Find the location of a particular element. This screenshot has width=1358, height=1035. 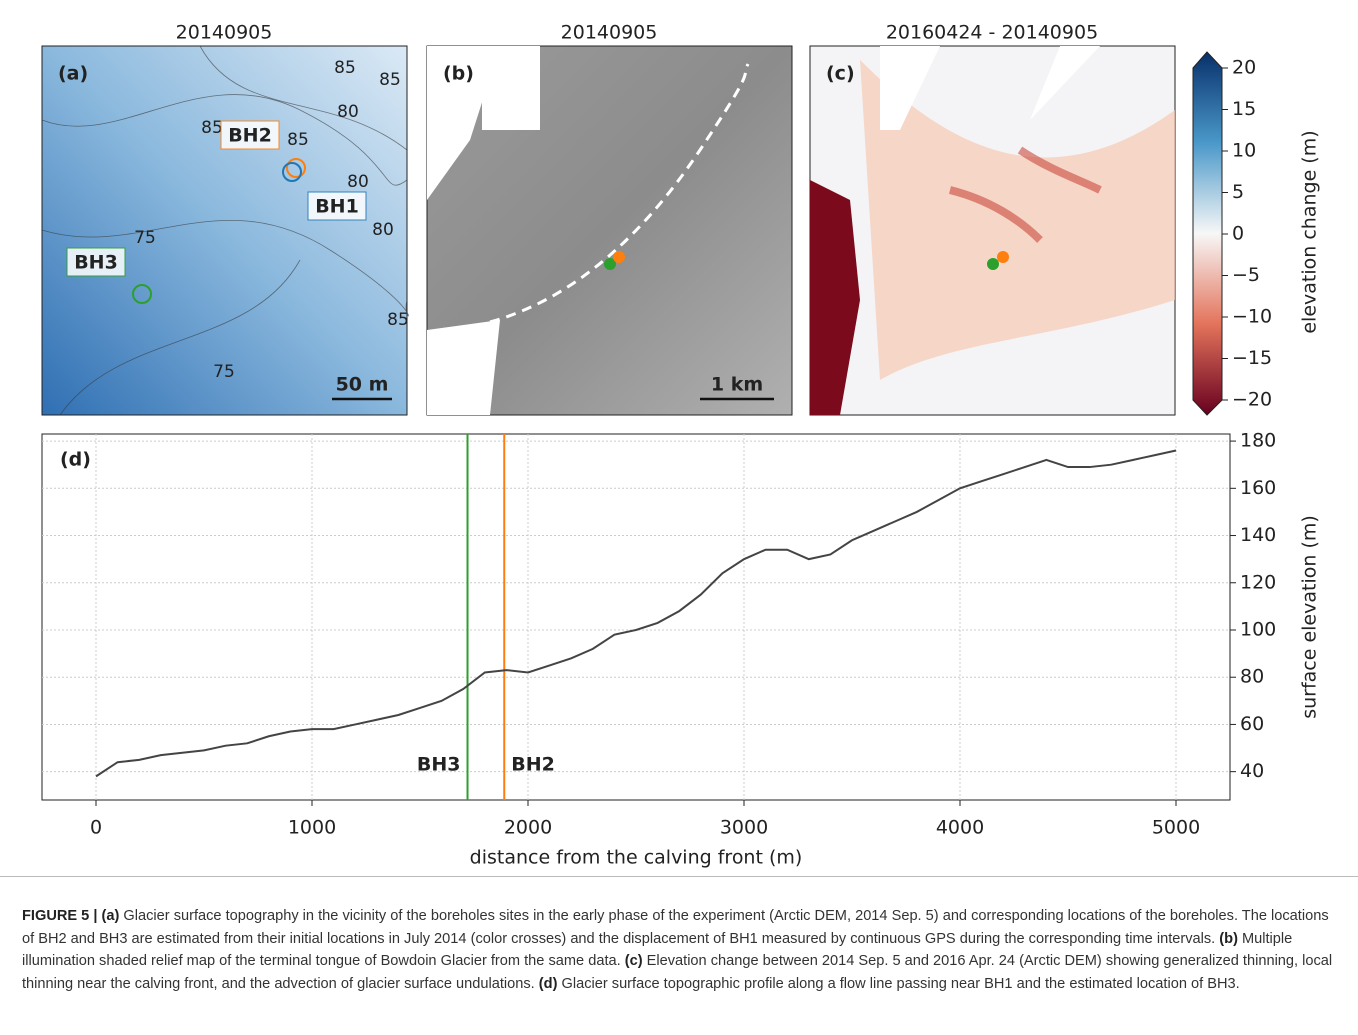

thinning-patch is located at coordinates (835, 297).